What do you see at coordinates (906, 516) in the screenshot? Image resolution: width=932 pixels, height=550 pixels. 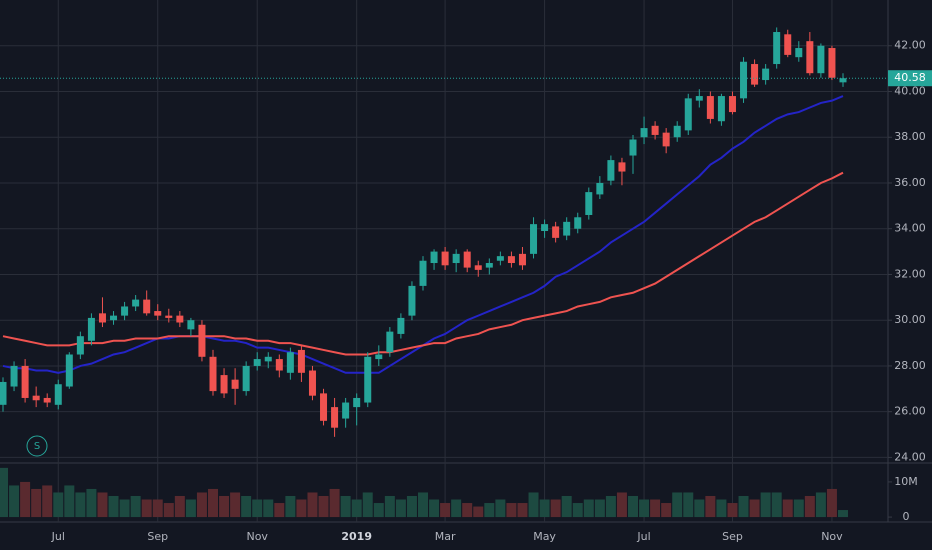 I see `volume-tick-label: 0` at bounding box center [906, 516].